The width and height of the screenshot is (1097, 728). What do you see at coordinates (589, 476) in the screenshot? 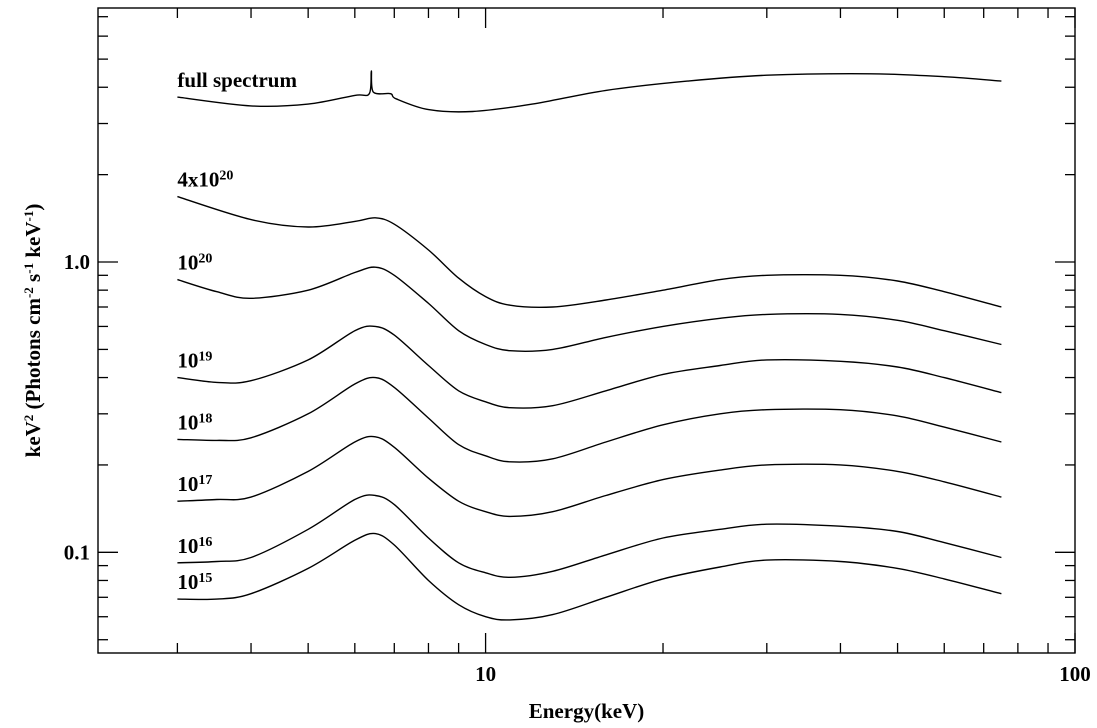
I see `series-line-s1e17` at bounding box center [589, 476].